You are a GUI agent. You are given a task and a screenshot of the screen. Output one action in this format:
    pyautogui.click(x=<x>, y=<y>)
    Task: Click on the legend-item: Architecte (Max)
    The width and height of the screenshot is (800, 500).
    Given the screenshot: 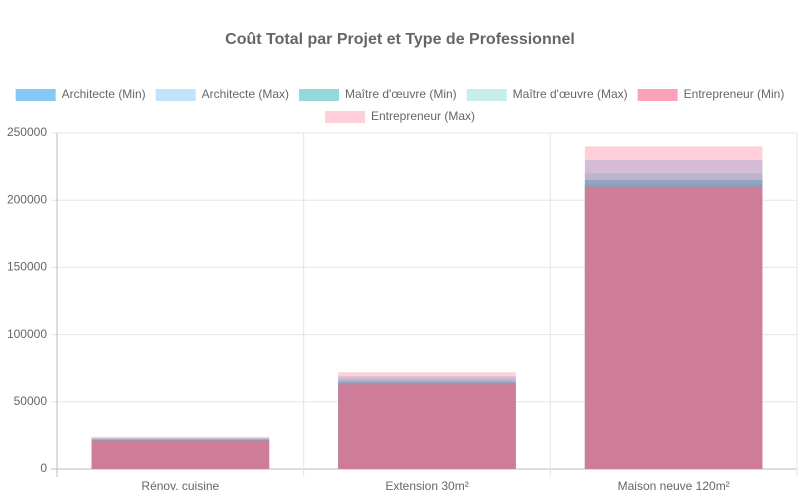 What is the action you would take?
    pyautogui.click(x=222, y=94)
    